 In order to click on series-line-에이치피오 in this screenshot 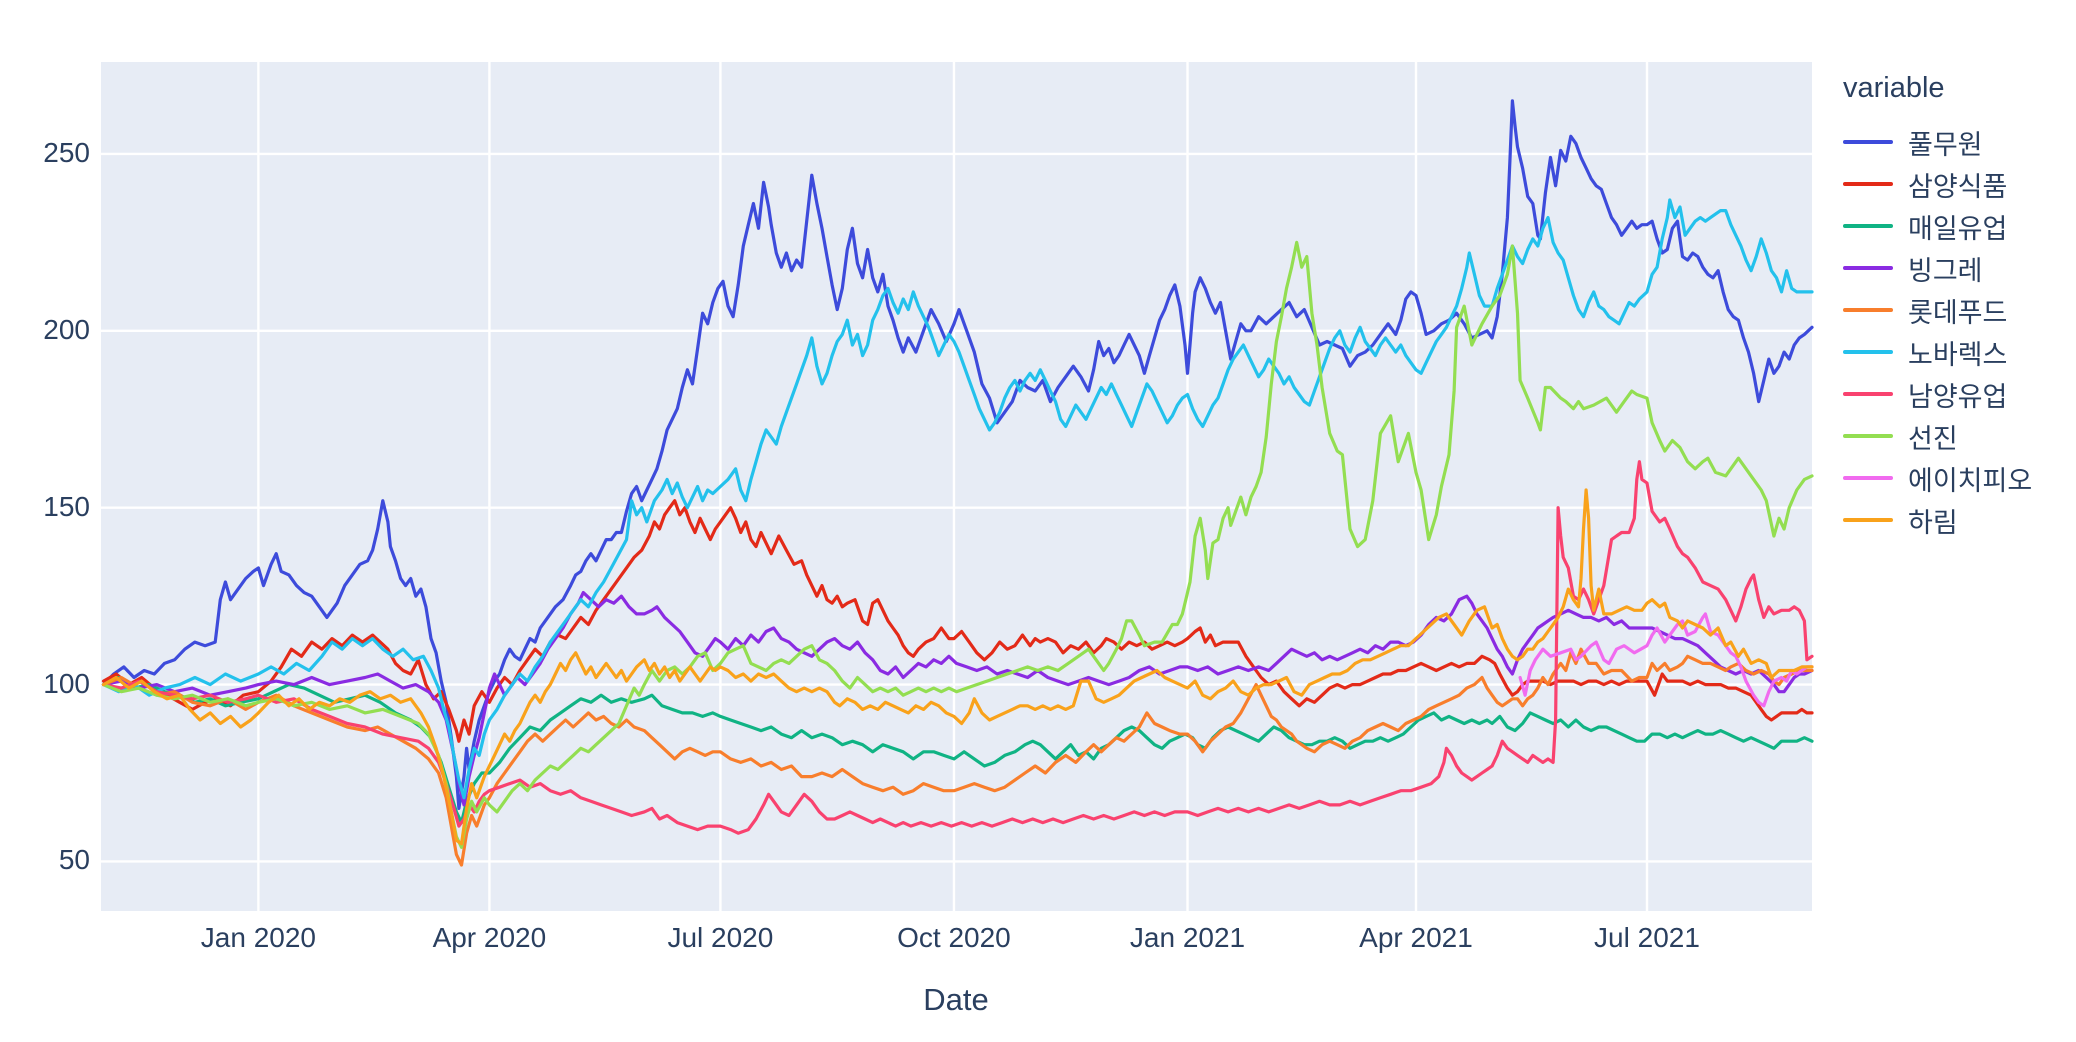, I will do `click(1666, 660)`.